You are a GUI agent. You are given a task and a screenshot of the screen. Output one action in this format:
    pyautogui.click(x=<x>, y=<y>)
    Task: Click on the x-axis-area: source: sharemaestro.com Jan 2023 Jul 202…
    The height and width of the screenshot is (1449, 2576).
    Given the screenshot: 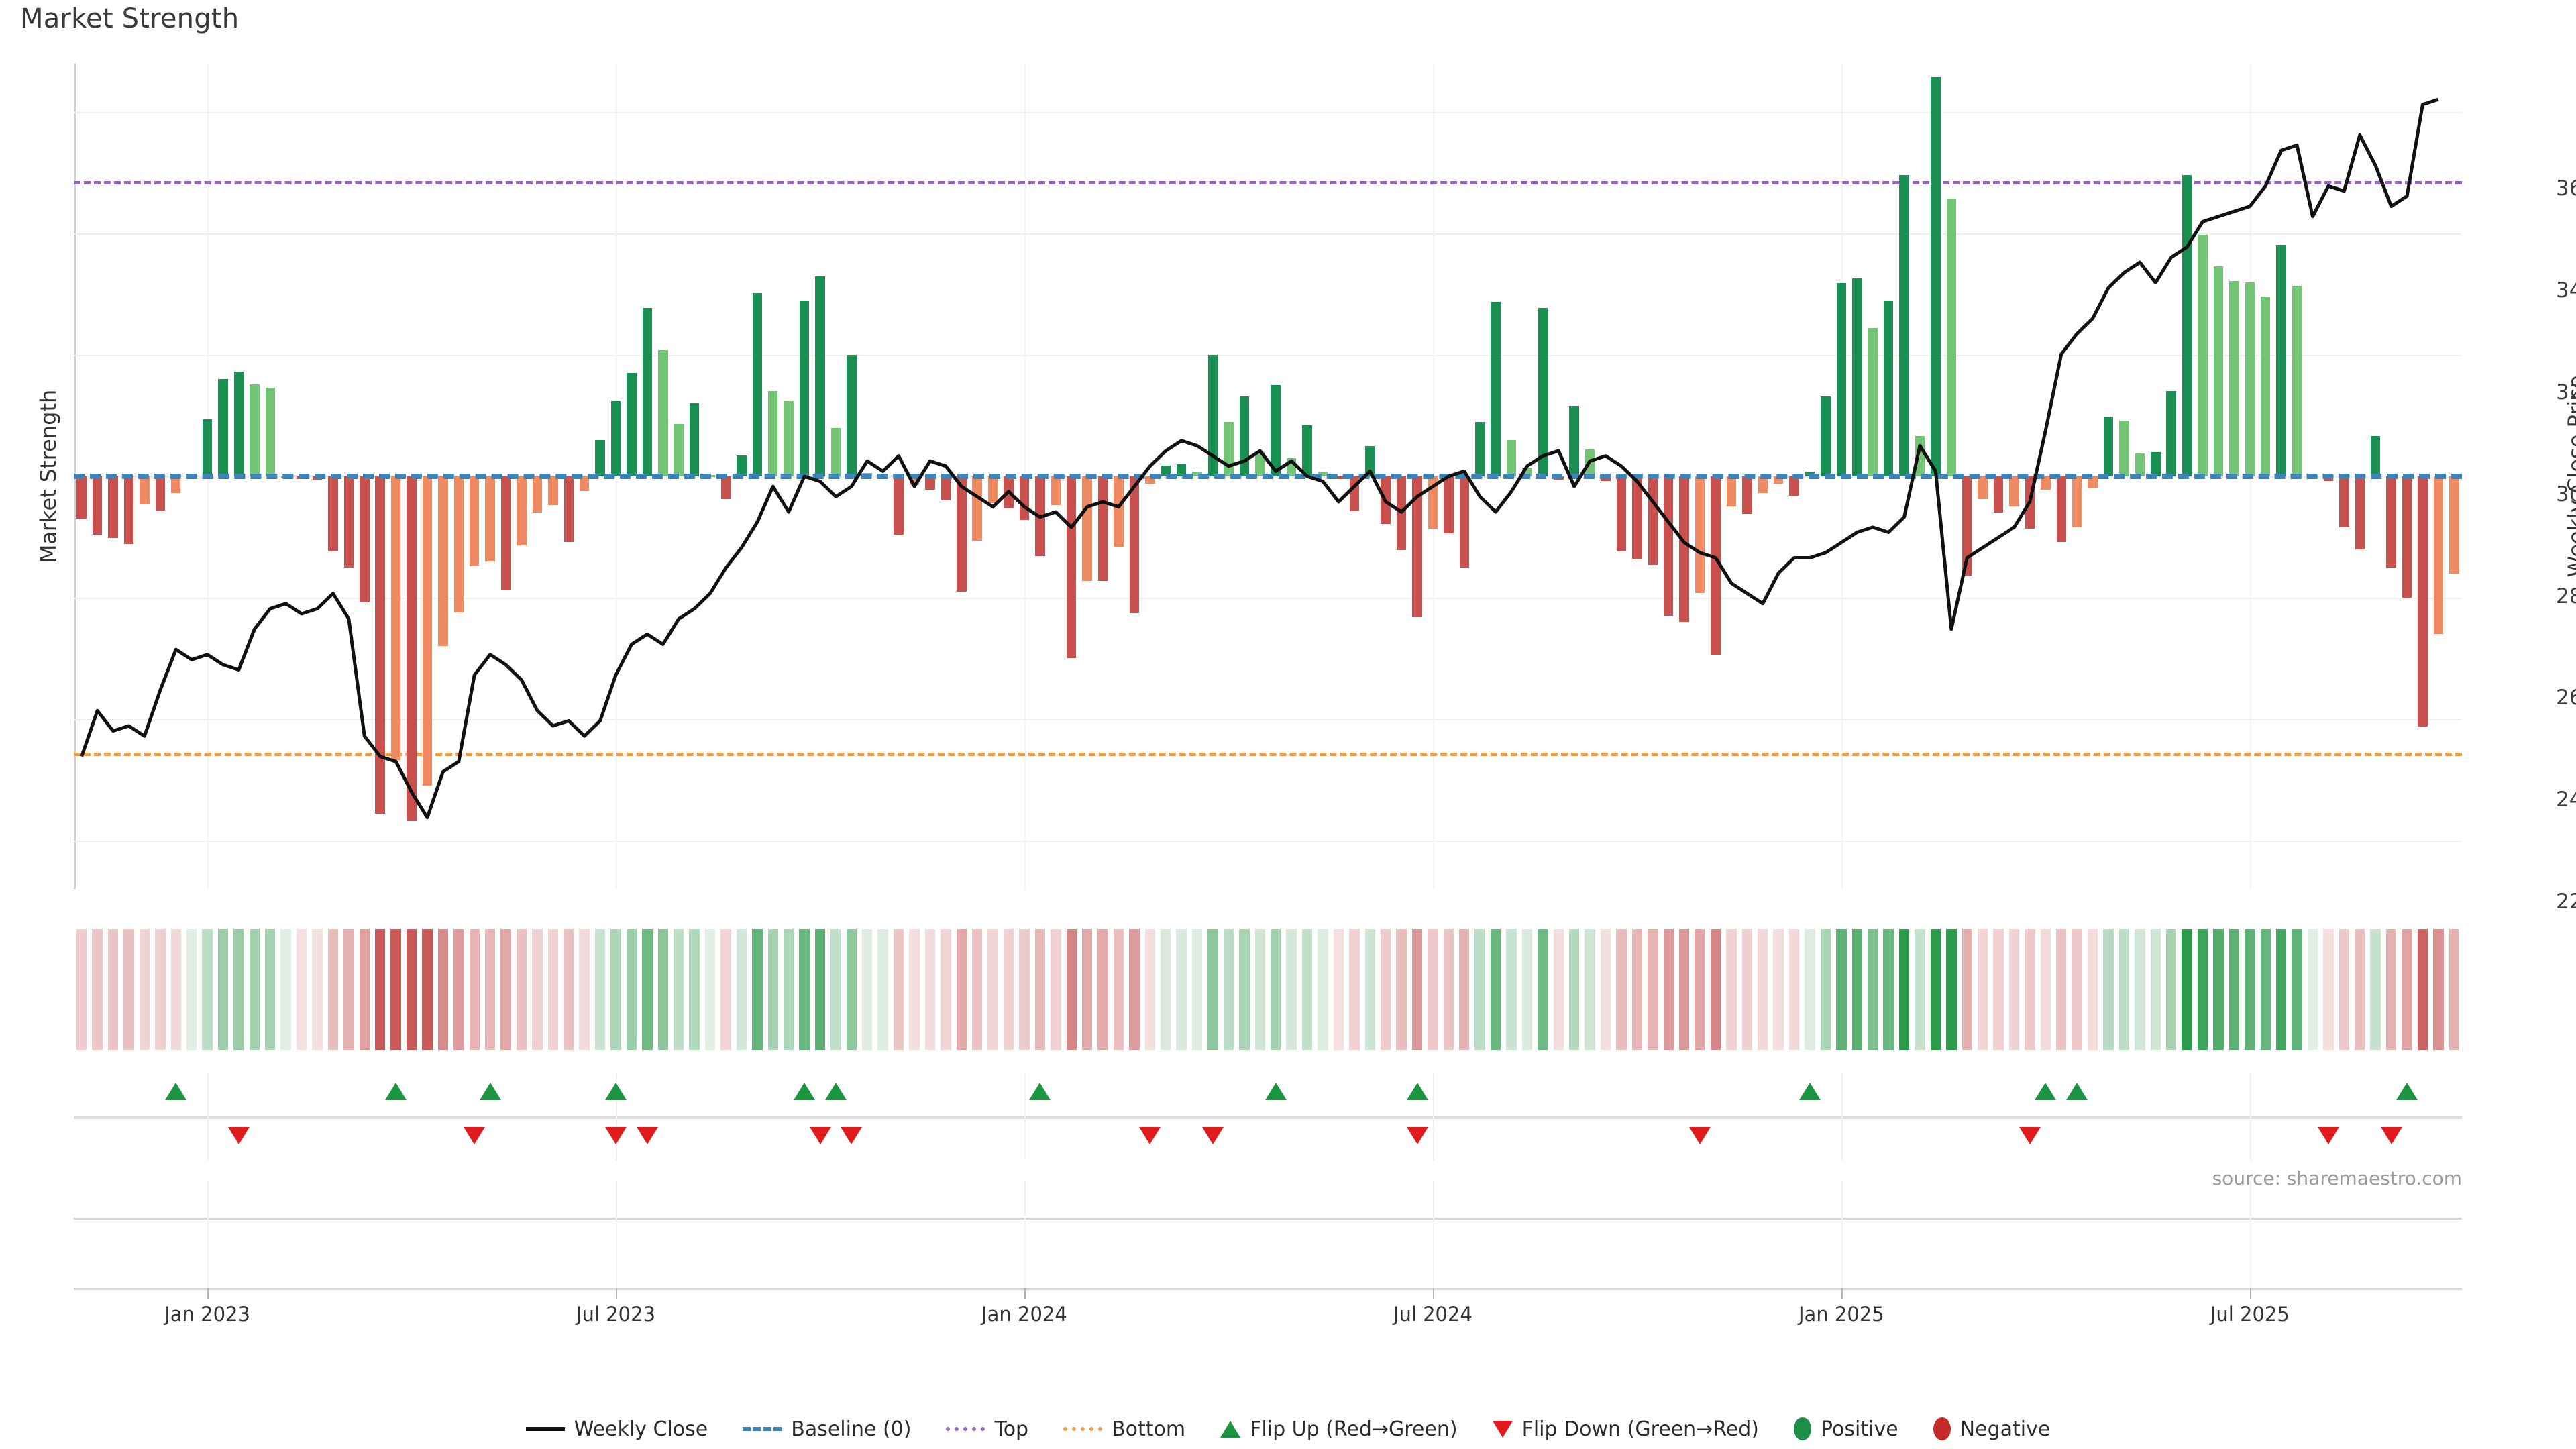 What is the action you would take?
    pyautogui.click(x=1268, y=1246)
    